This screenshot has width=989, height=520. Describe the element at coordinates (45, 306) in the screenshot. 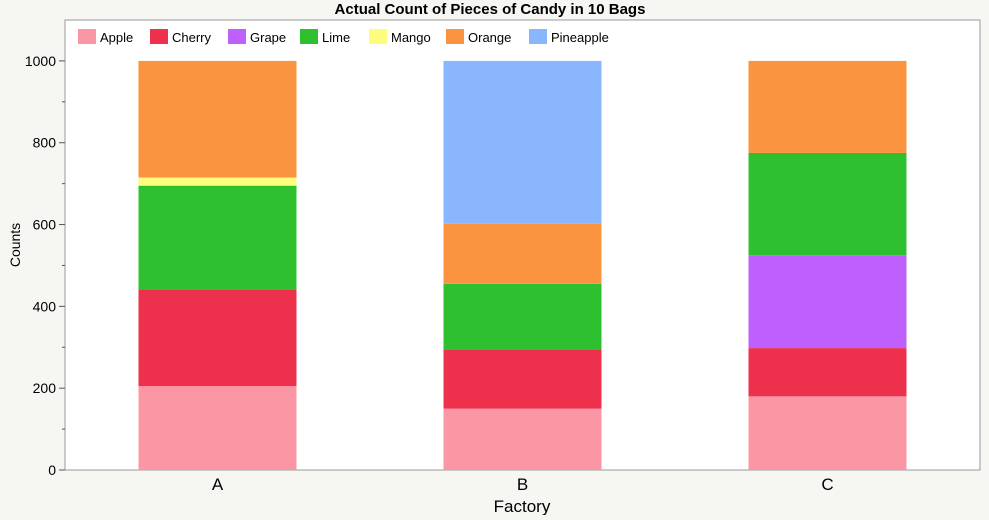

I see `y-tick-label: 400` at that location.